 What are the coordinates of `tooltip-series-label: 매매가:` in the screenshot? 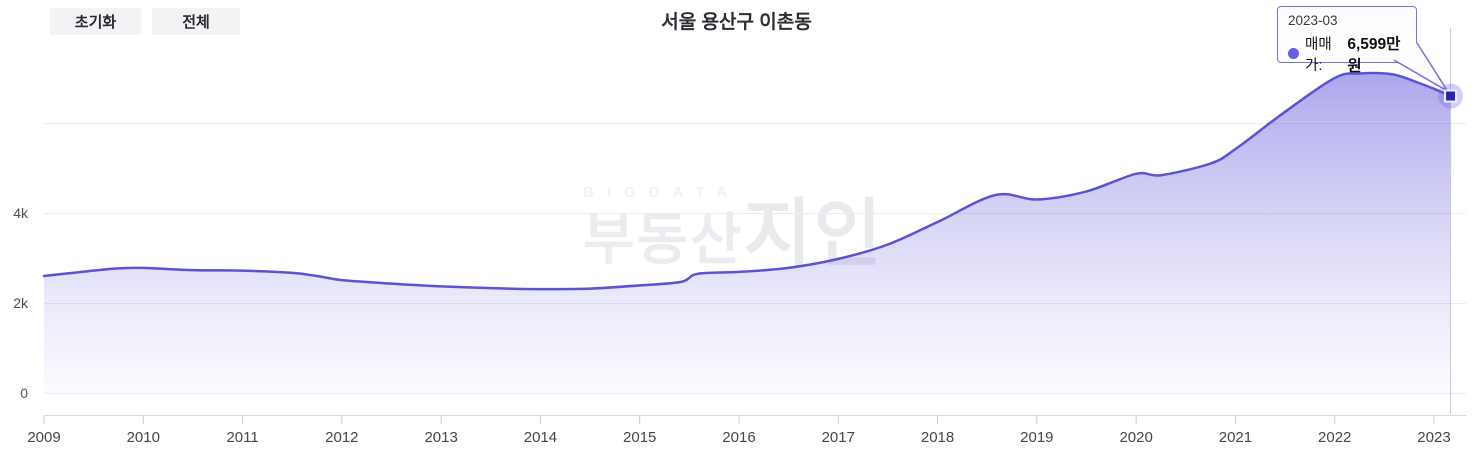 It's located at (1318, 55).